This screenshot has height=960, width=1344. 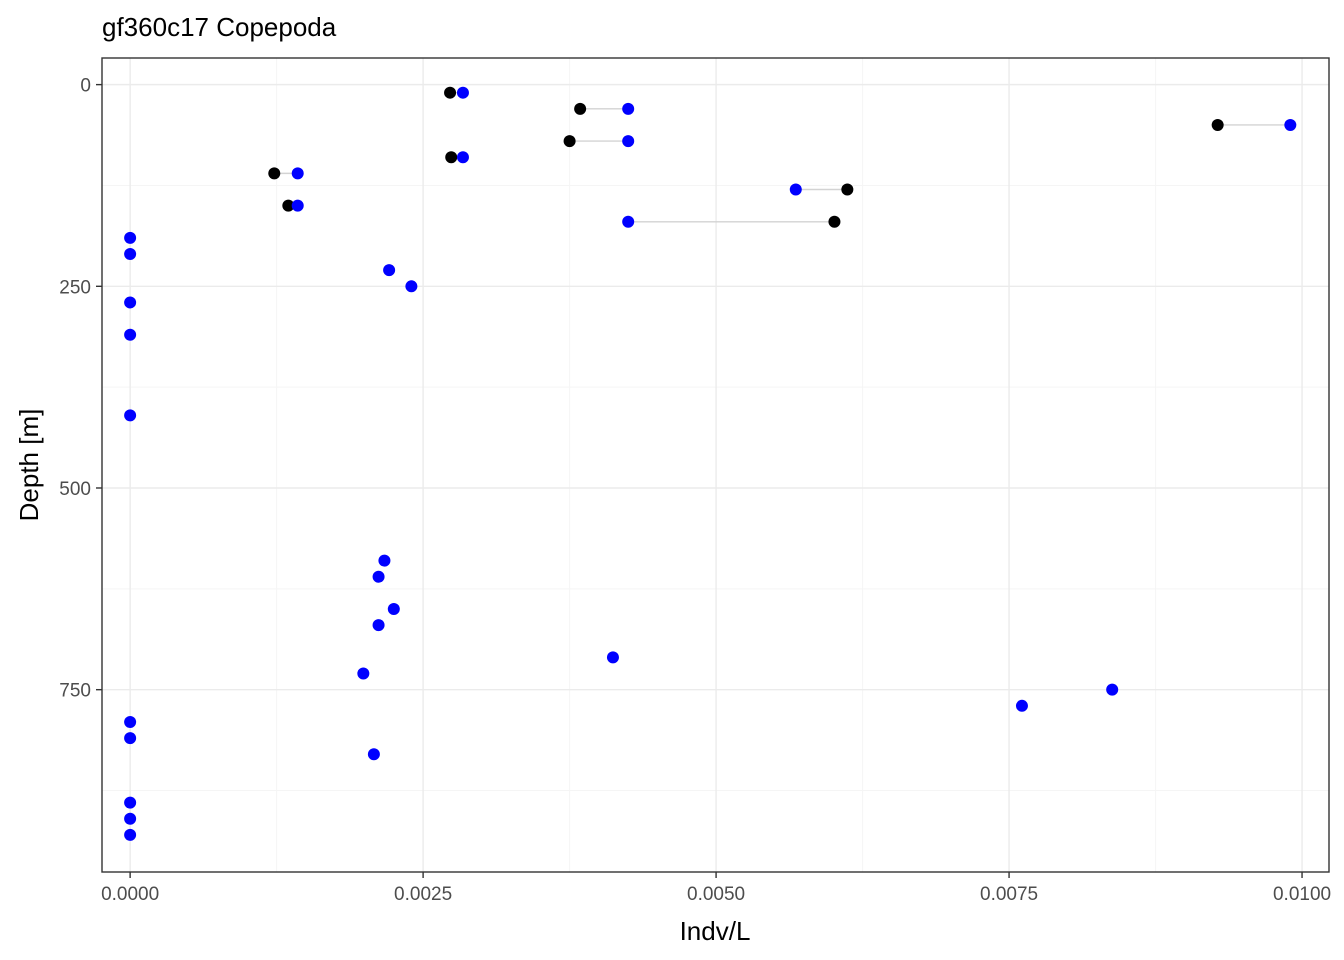 I want to click on x-axis-title: Indv/L, so click(x=715, y=931).